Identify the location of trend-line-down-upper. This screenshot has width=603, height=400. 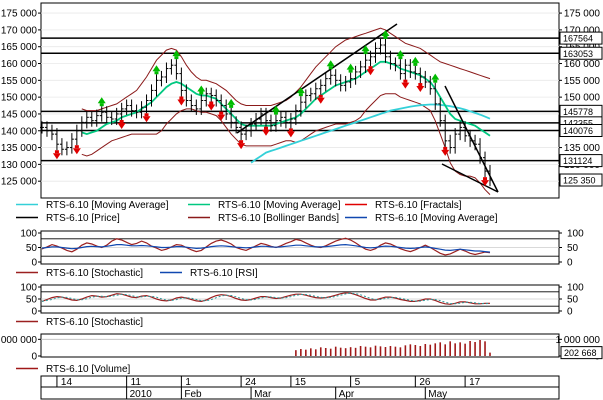
(471, 139).